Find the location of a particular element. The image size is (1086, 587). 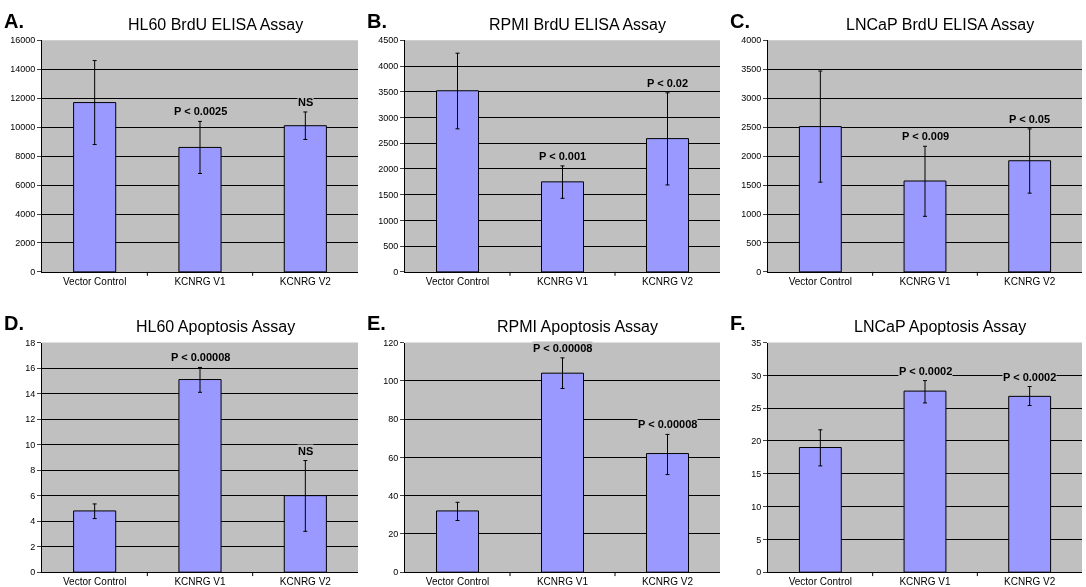

y-tick-label: 16 is located at coordinates (30, 368).